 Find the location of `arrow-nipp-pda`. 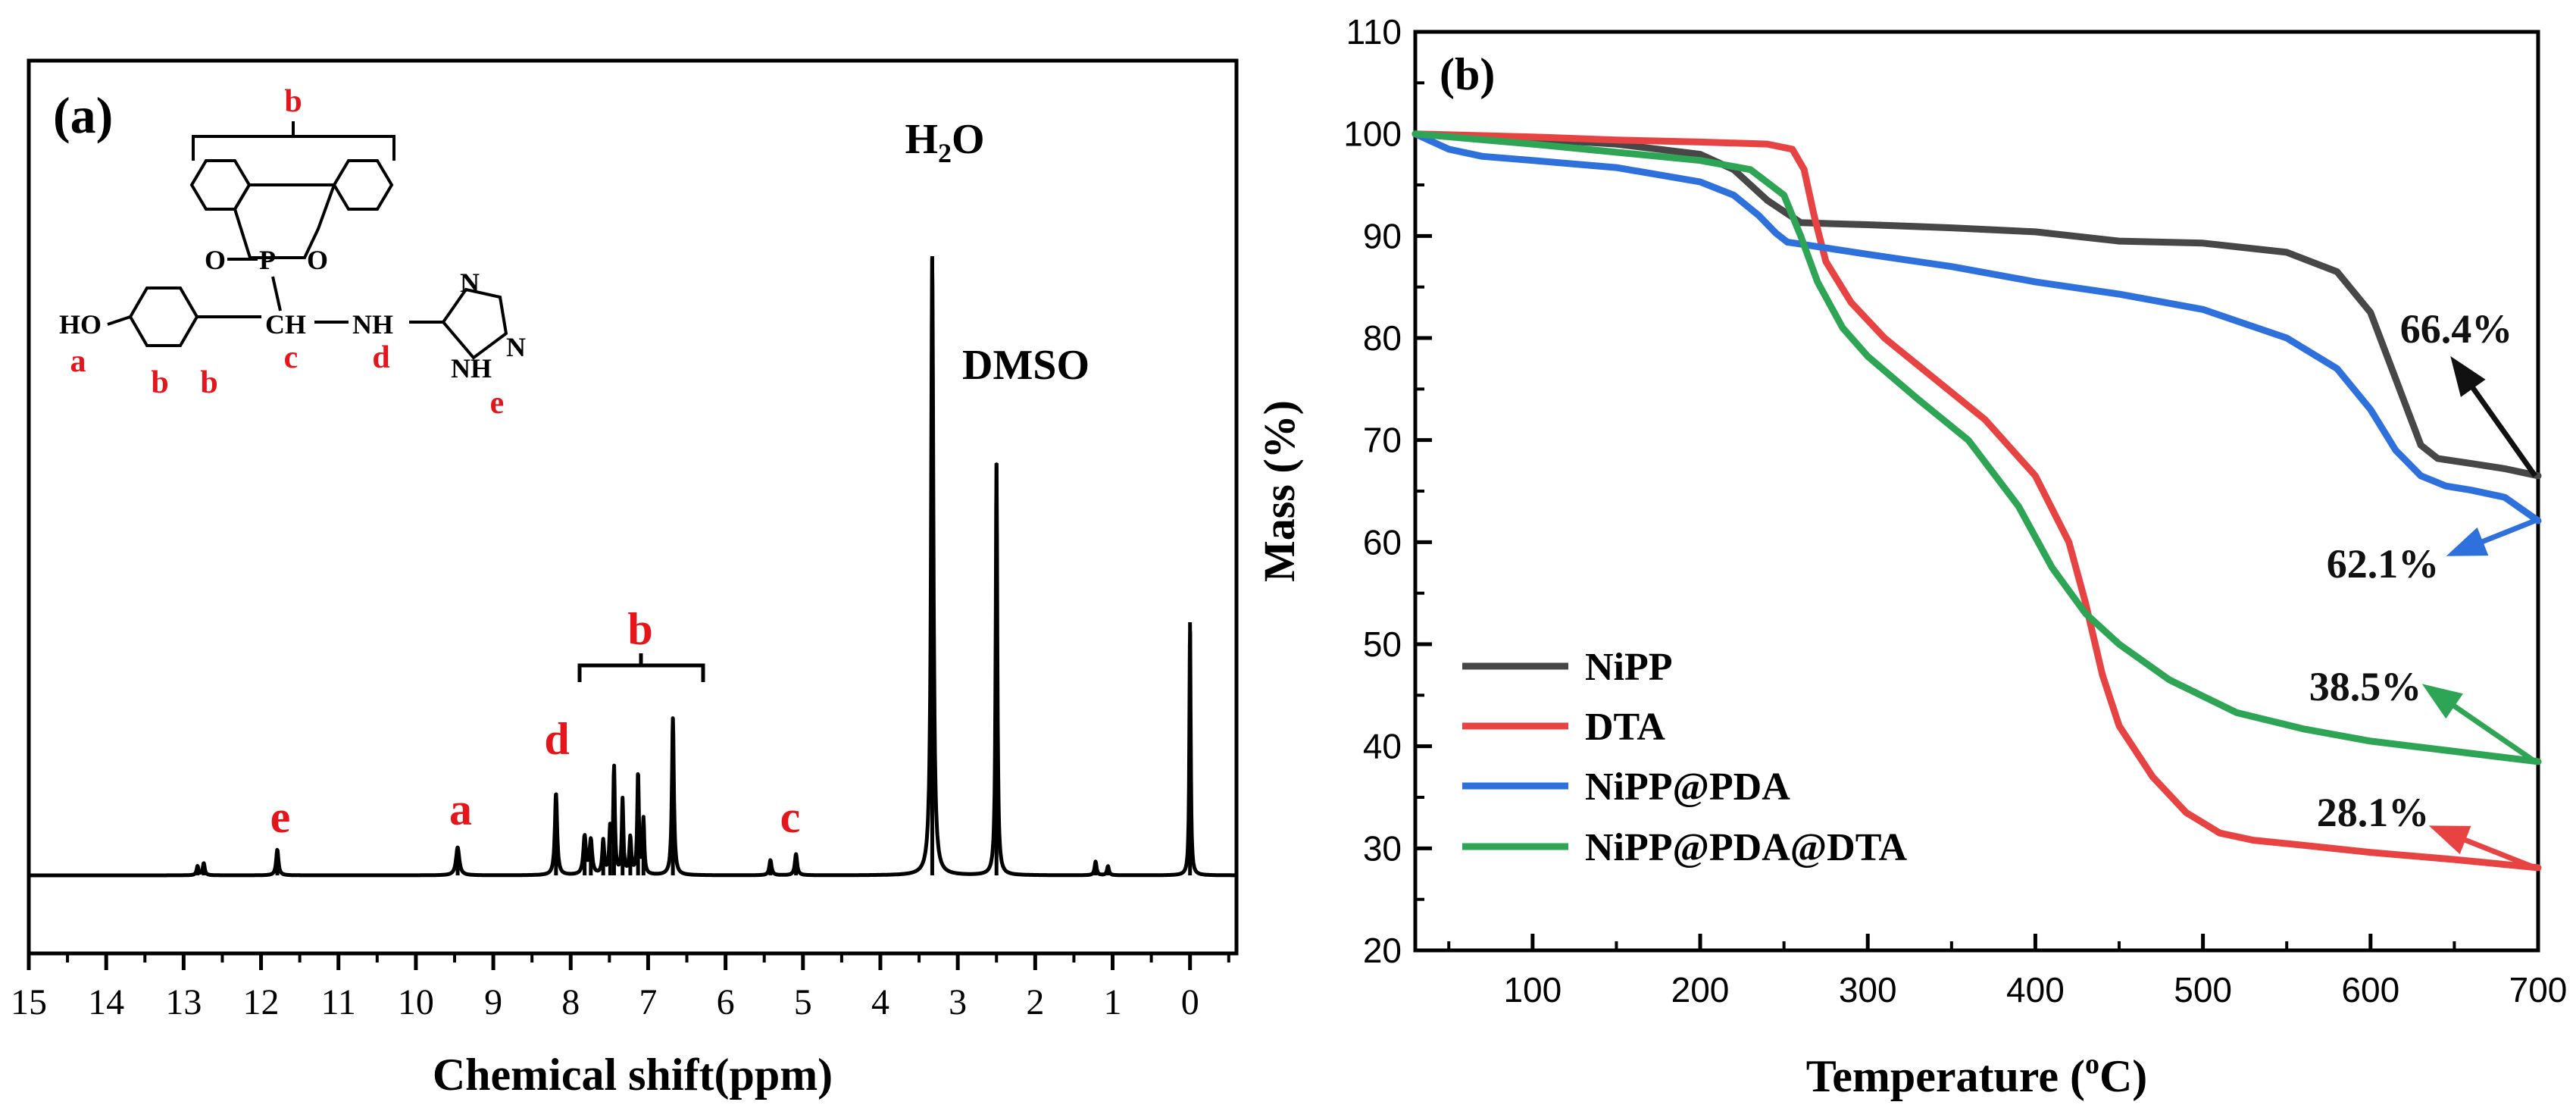

arrow-nipp-pda is located at coordinates (2491, 537).